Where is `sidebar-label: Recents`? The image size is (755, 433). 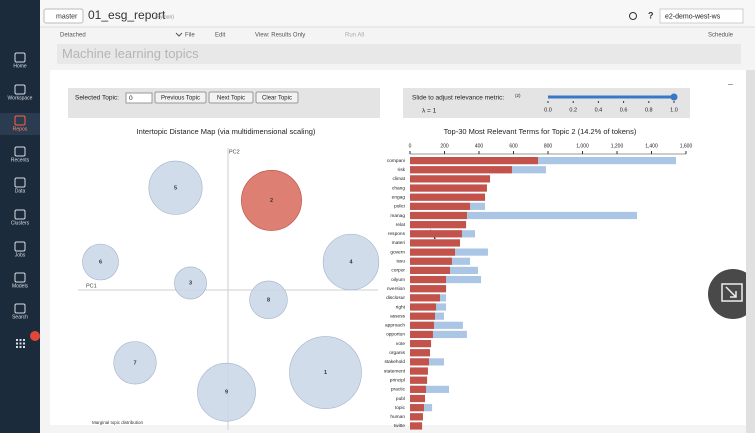
sidebar-label: Recents is located at coordinates (20, 160).